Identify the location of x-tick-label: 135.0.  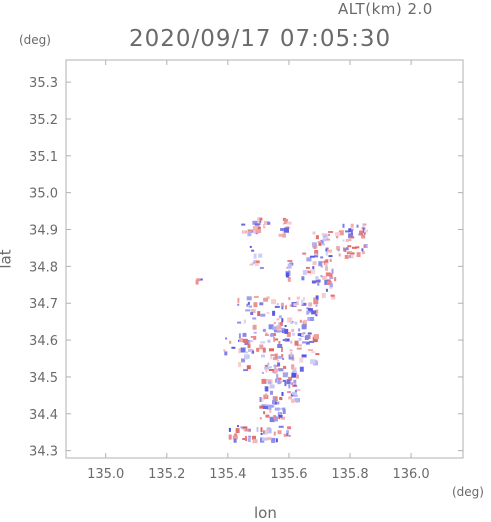
(105, 474).